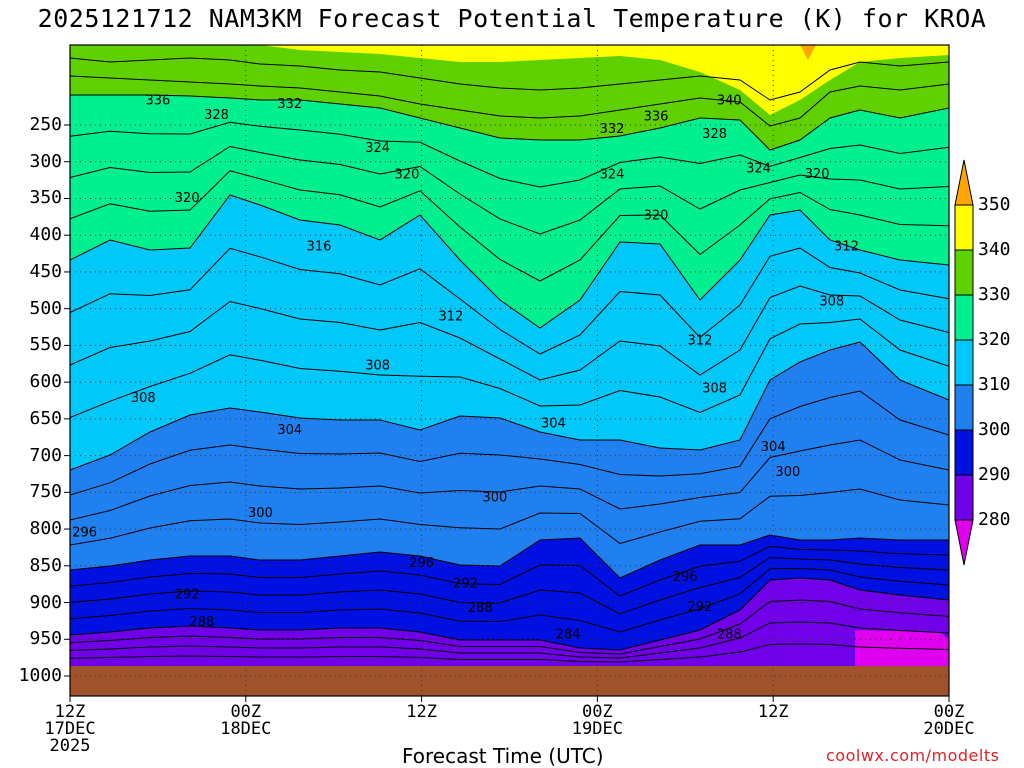 The image size is (1024, 768). Describe the element at coordinates (994, 519) in the screenshot. I see `colorbar-label: 280` at that location.